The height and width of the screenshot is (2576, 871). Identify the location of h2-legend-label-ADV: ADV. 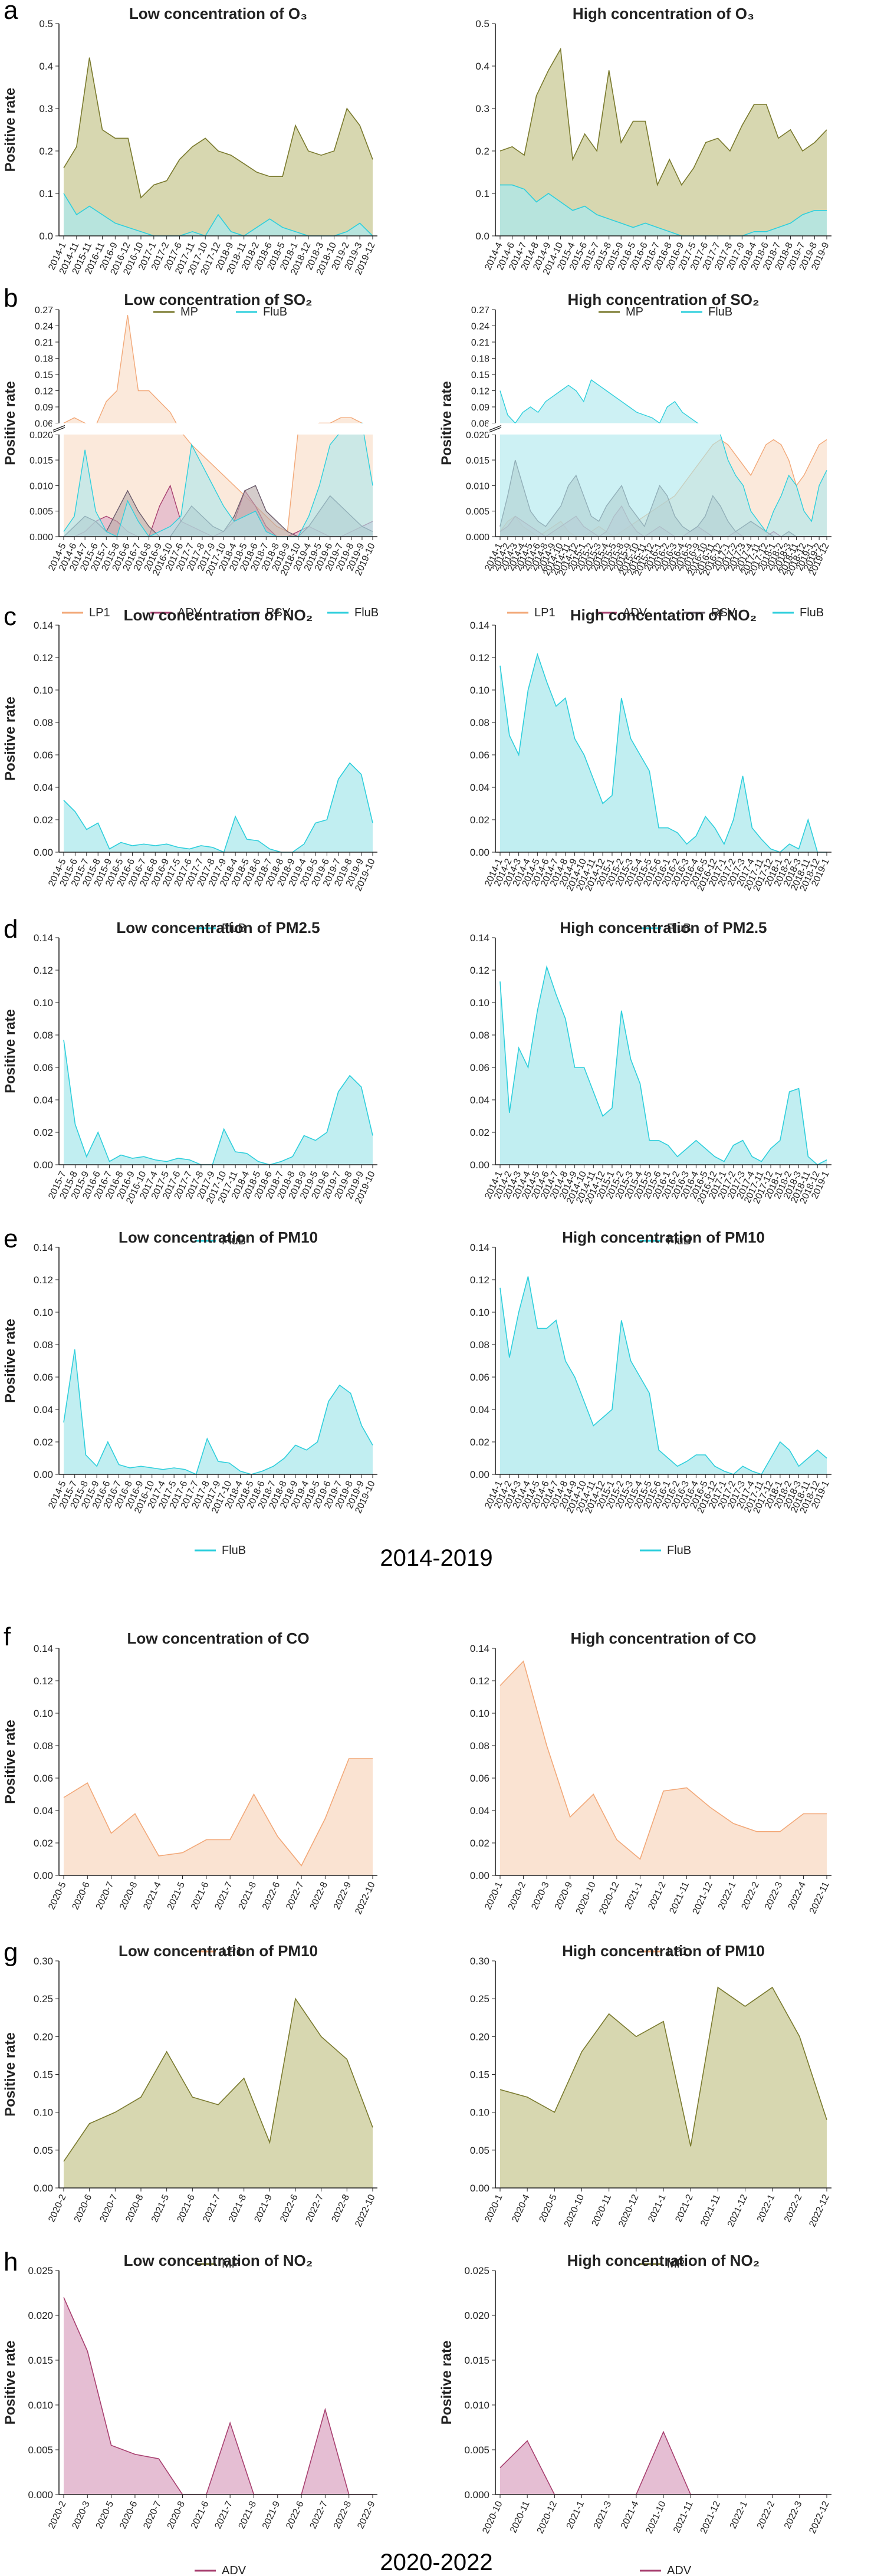
(679, 2570).